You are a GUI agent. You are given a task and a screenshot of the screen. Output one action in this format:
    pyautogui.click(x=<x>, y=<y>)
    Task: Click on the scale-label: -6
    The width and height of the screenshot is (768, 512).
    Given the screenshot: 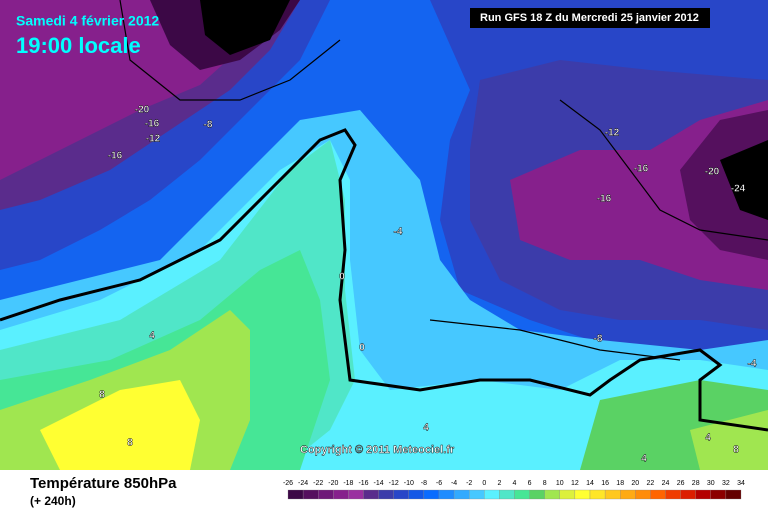 What is the action you would take?
    pyautogui.click(x=439, y=483)
    